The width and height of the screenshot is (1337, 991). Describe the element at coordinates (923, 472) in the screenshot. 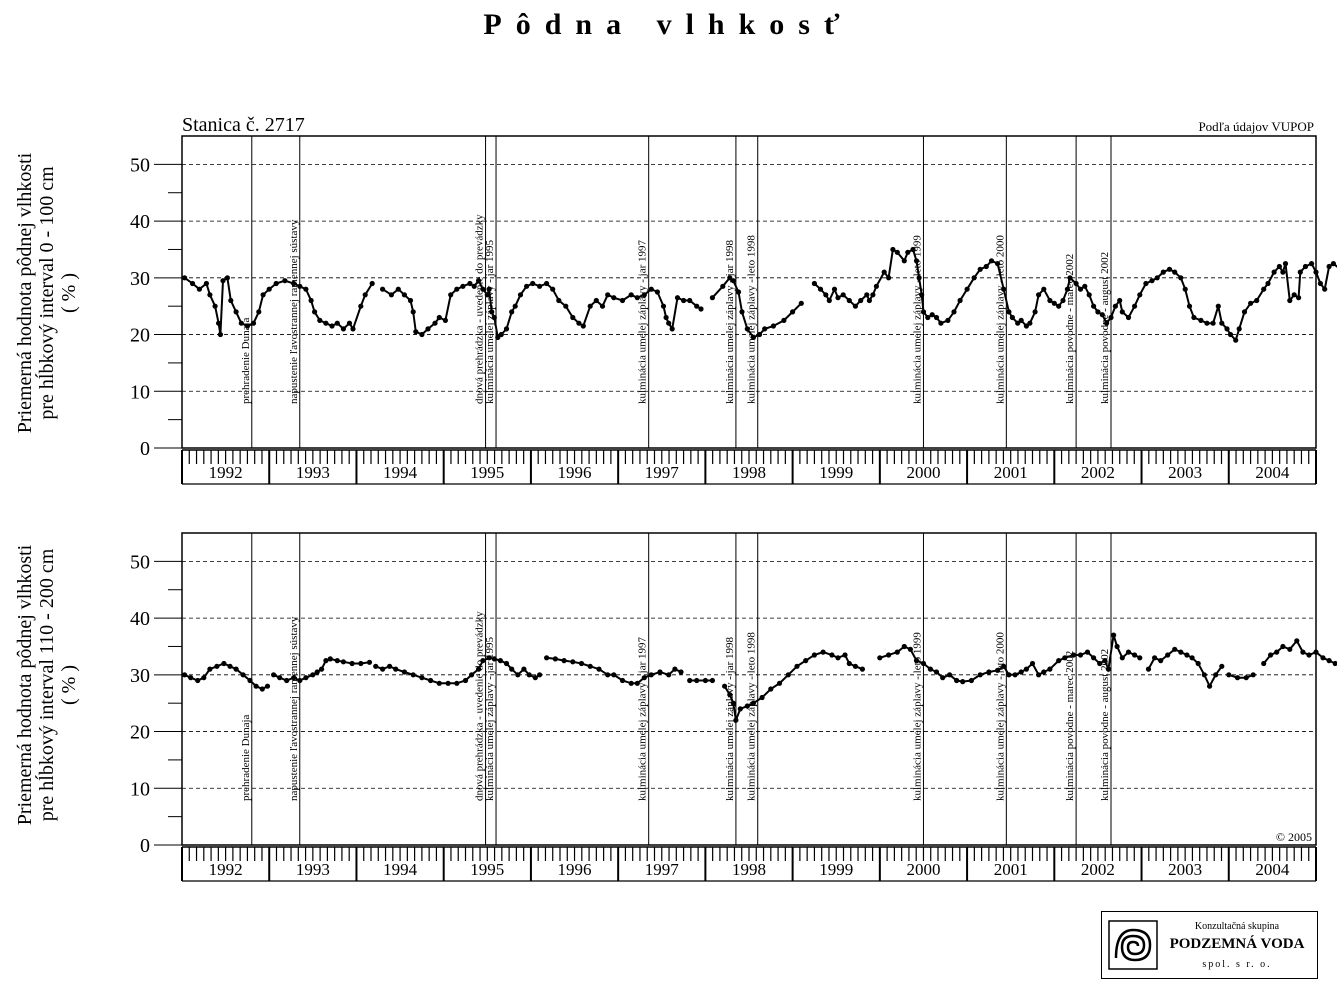

I see `x-tick-label: 2000` at that location.